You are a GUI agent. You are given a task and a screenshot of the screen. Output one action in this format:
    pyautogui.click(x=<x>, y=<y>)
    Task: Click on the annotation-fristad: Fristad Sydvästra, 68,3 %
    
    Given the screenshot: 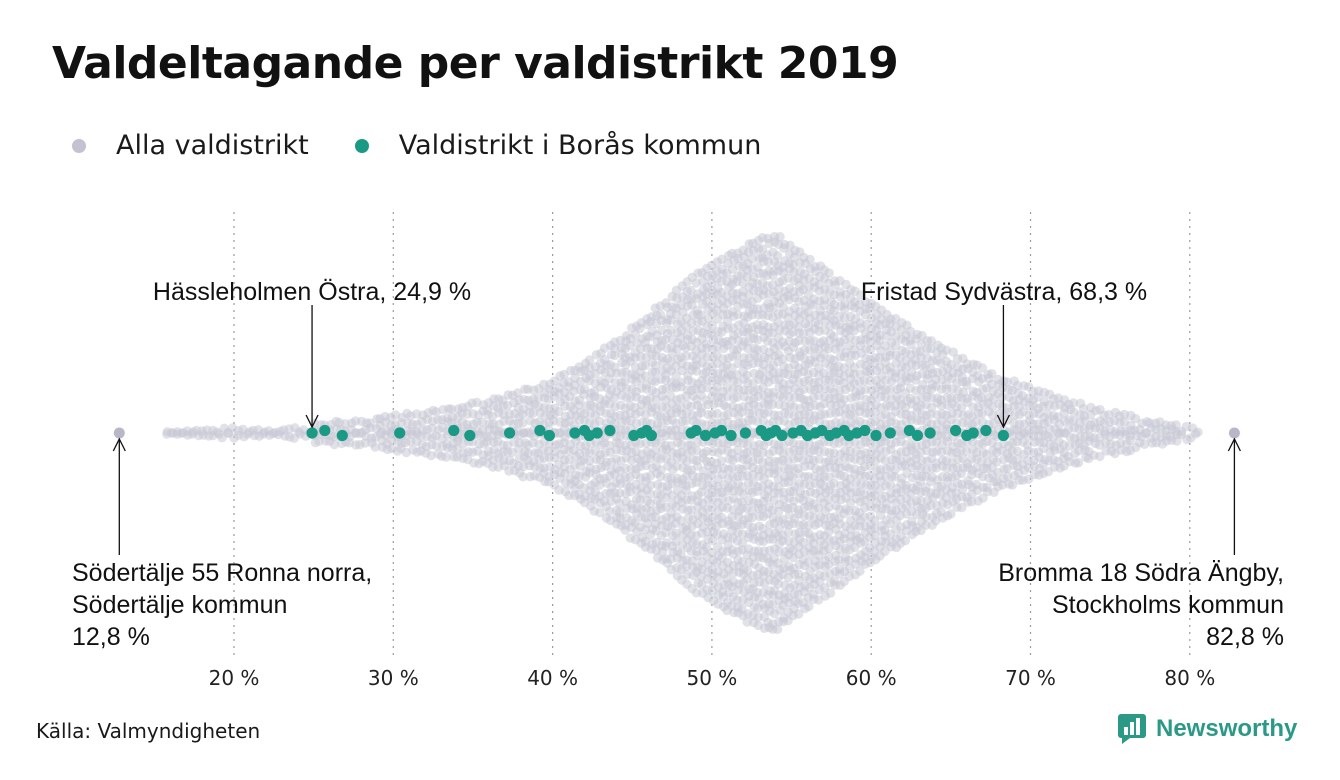 What is the action you would take?
    pyautogui.click(x=1004, y=292)
    